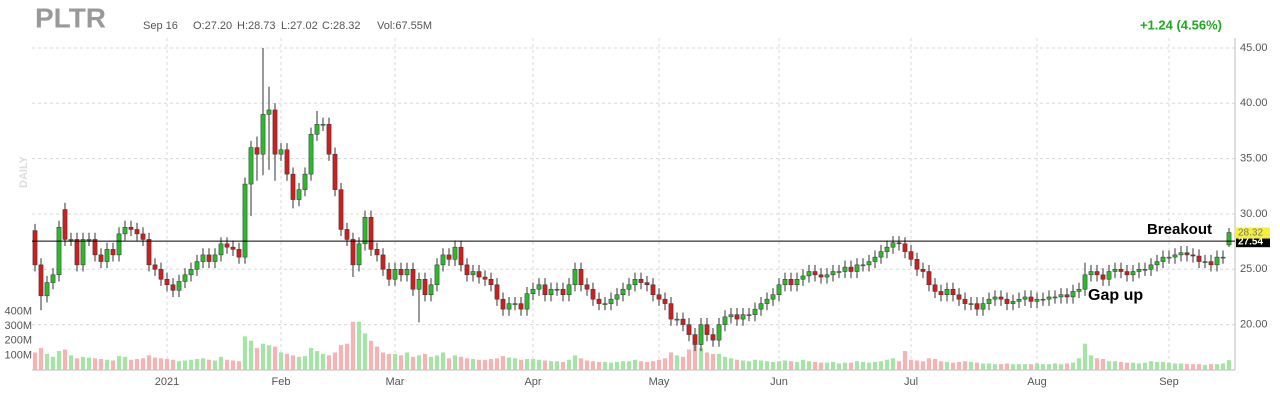 The width and height of the screenshot is (1280, 400). What do you see at coordinates (18, 355) in the screenshot?
I see `volume-tick-label: 100M` at bounding box center [18, 355].